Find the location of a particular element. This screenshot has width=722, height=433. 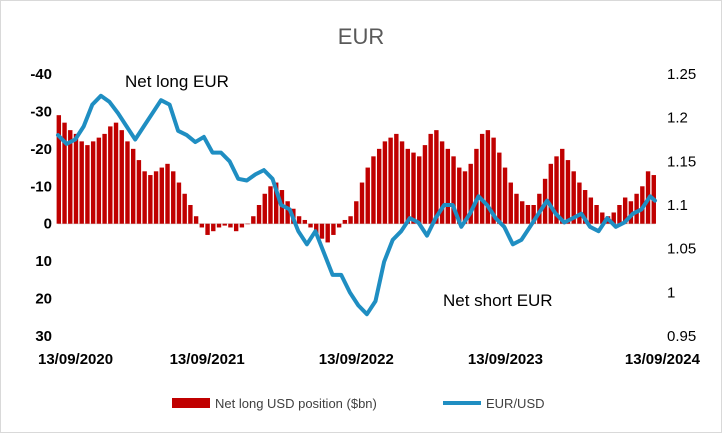

y-right-tick-label: 1.15 is located at coordinates (681, 161).